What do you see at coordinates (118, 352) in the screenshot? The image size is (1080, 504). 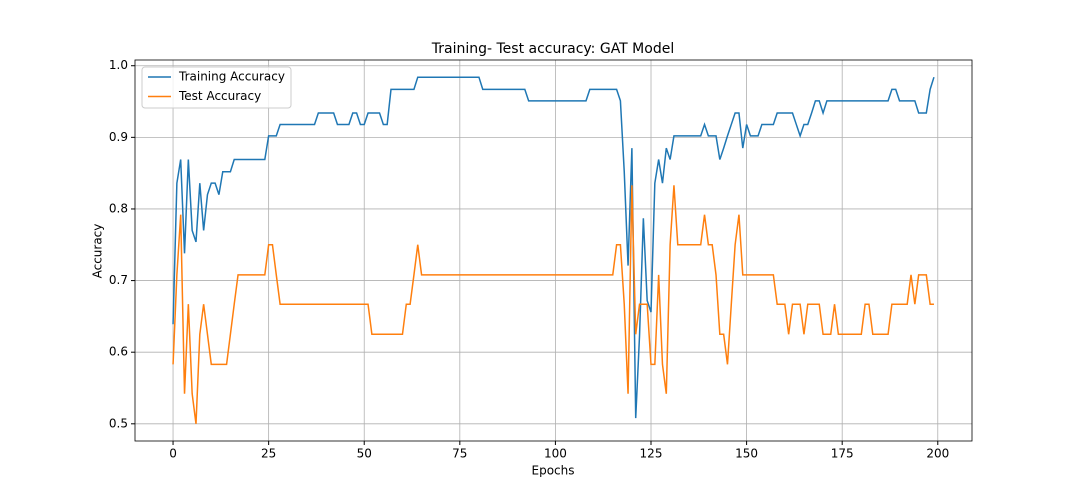 I see `y-tick-label: 0.6` at bounding box center [118, 352].